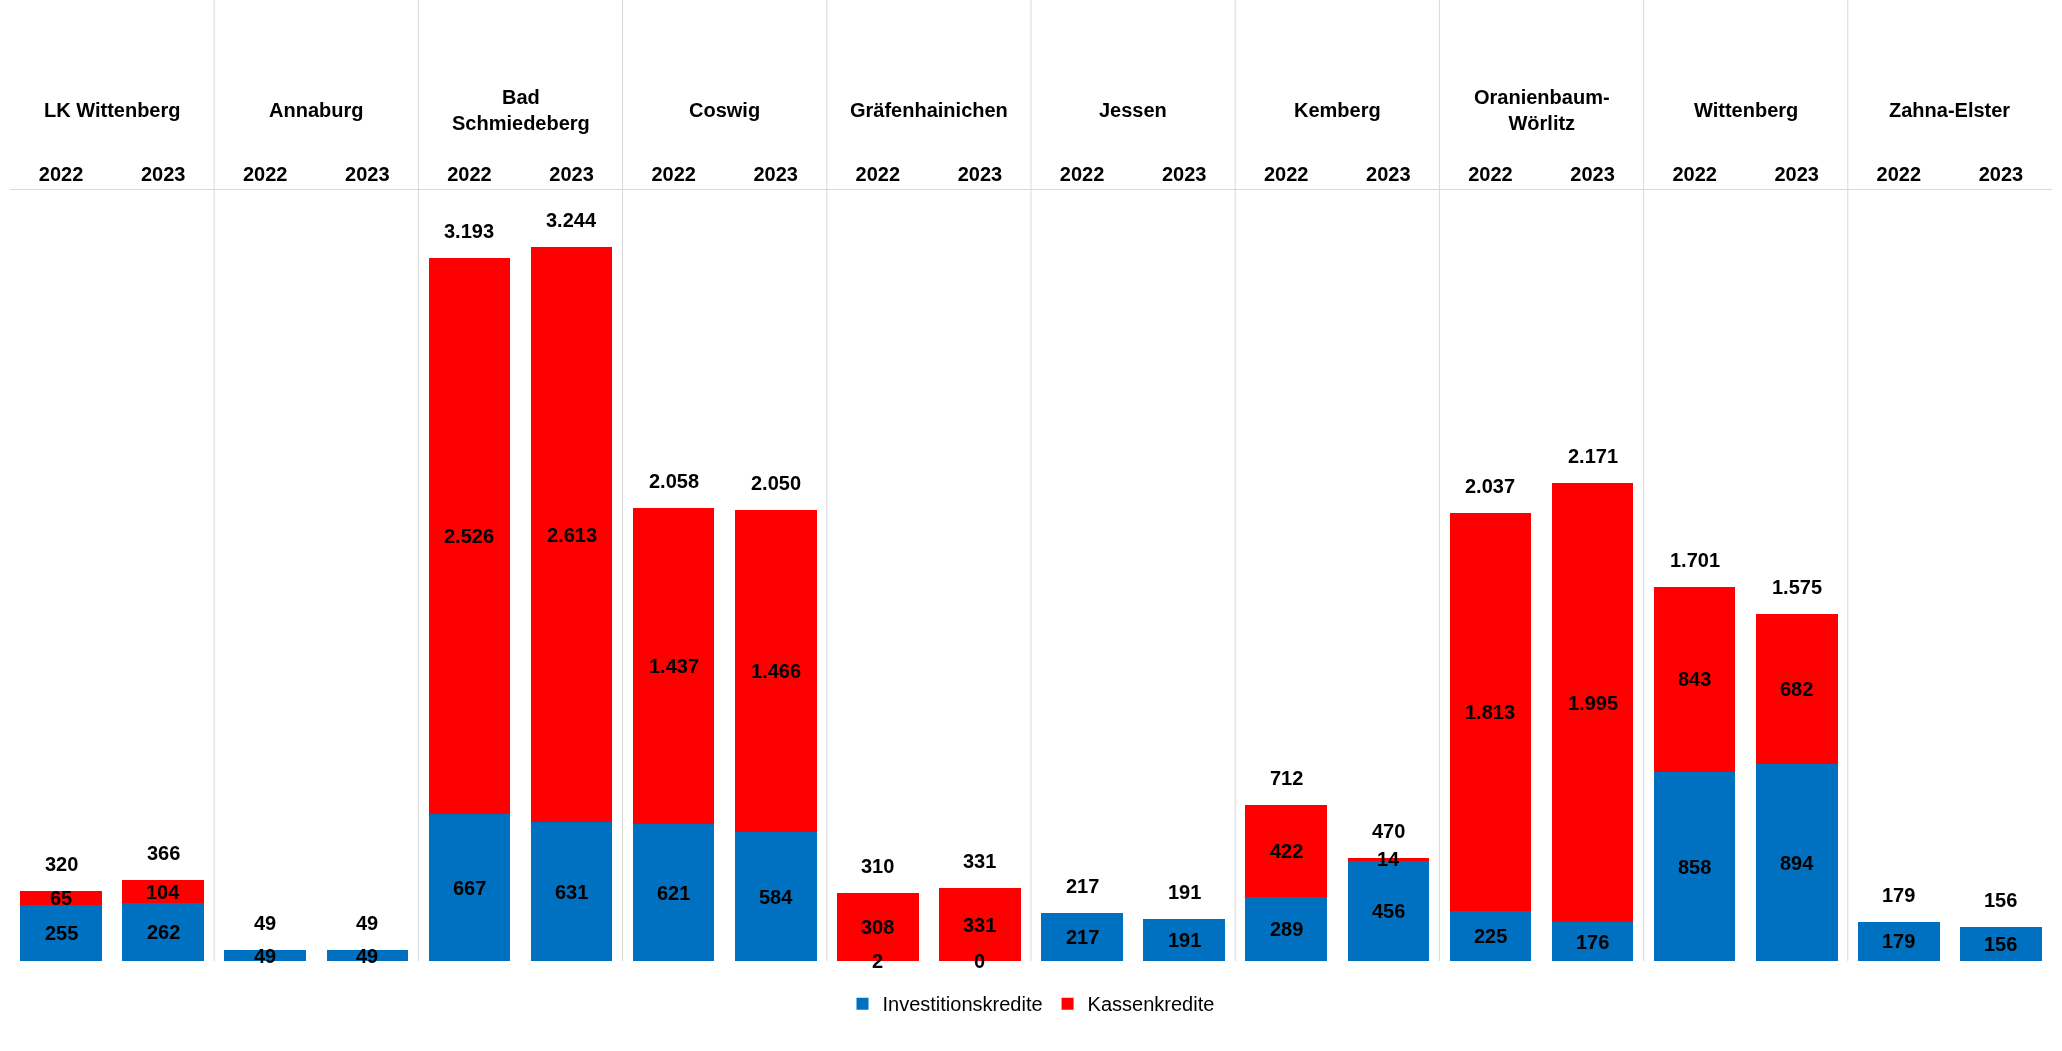 The width and height of the screenshot is (2062, 1051). I want to click on total-label: 179, so click(1899, 895).